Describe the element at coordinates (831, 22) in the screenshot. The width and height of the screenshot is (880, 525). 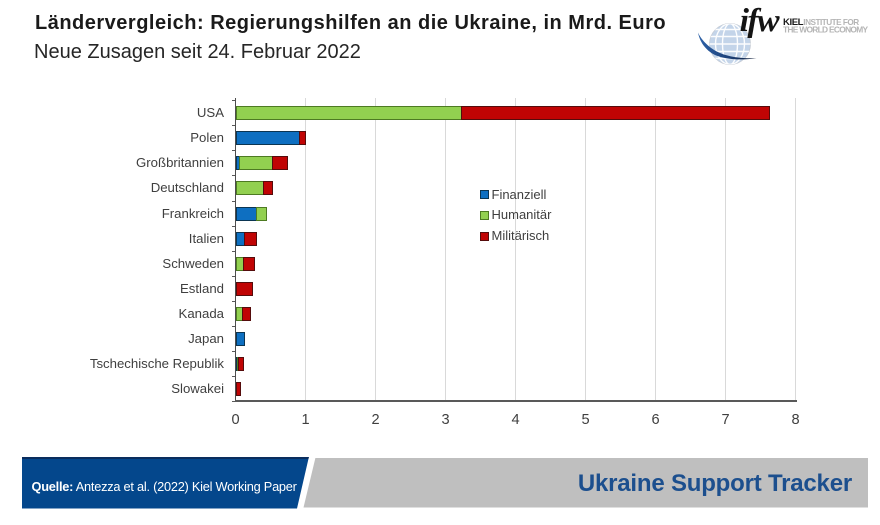
I see `svg-text: INSTITUTE FOR` at that location.